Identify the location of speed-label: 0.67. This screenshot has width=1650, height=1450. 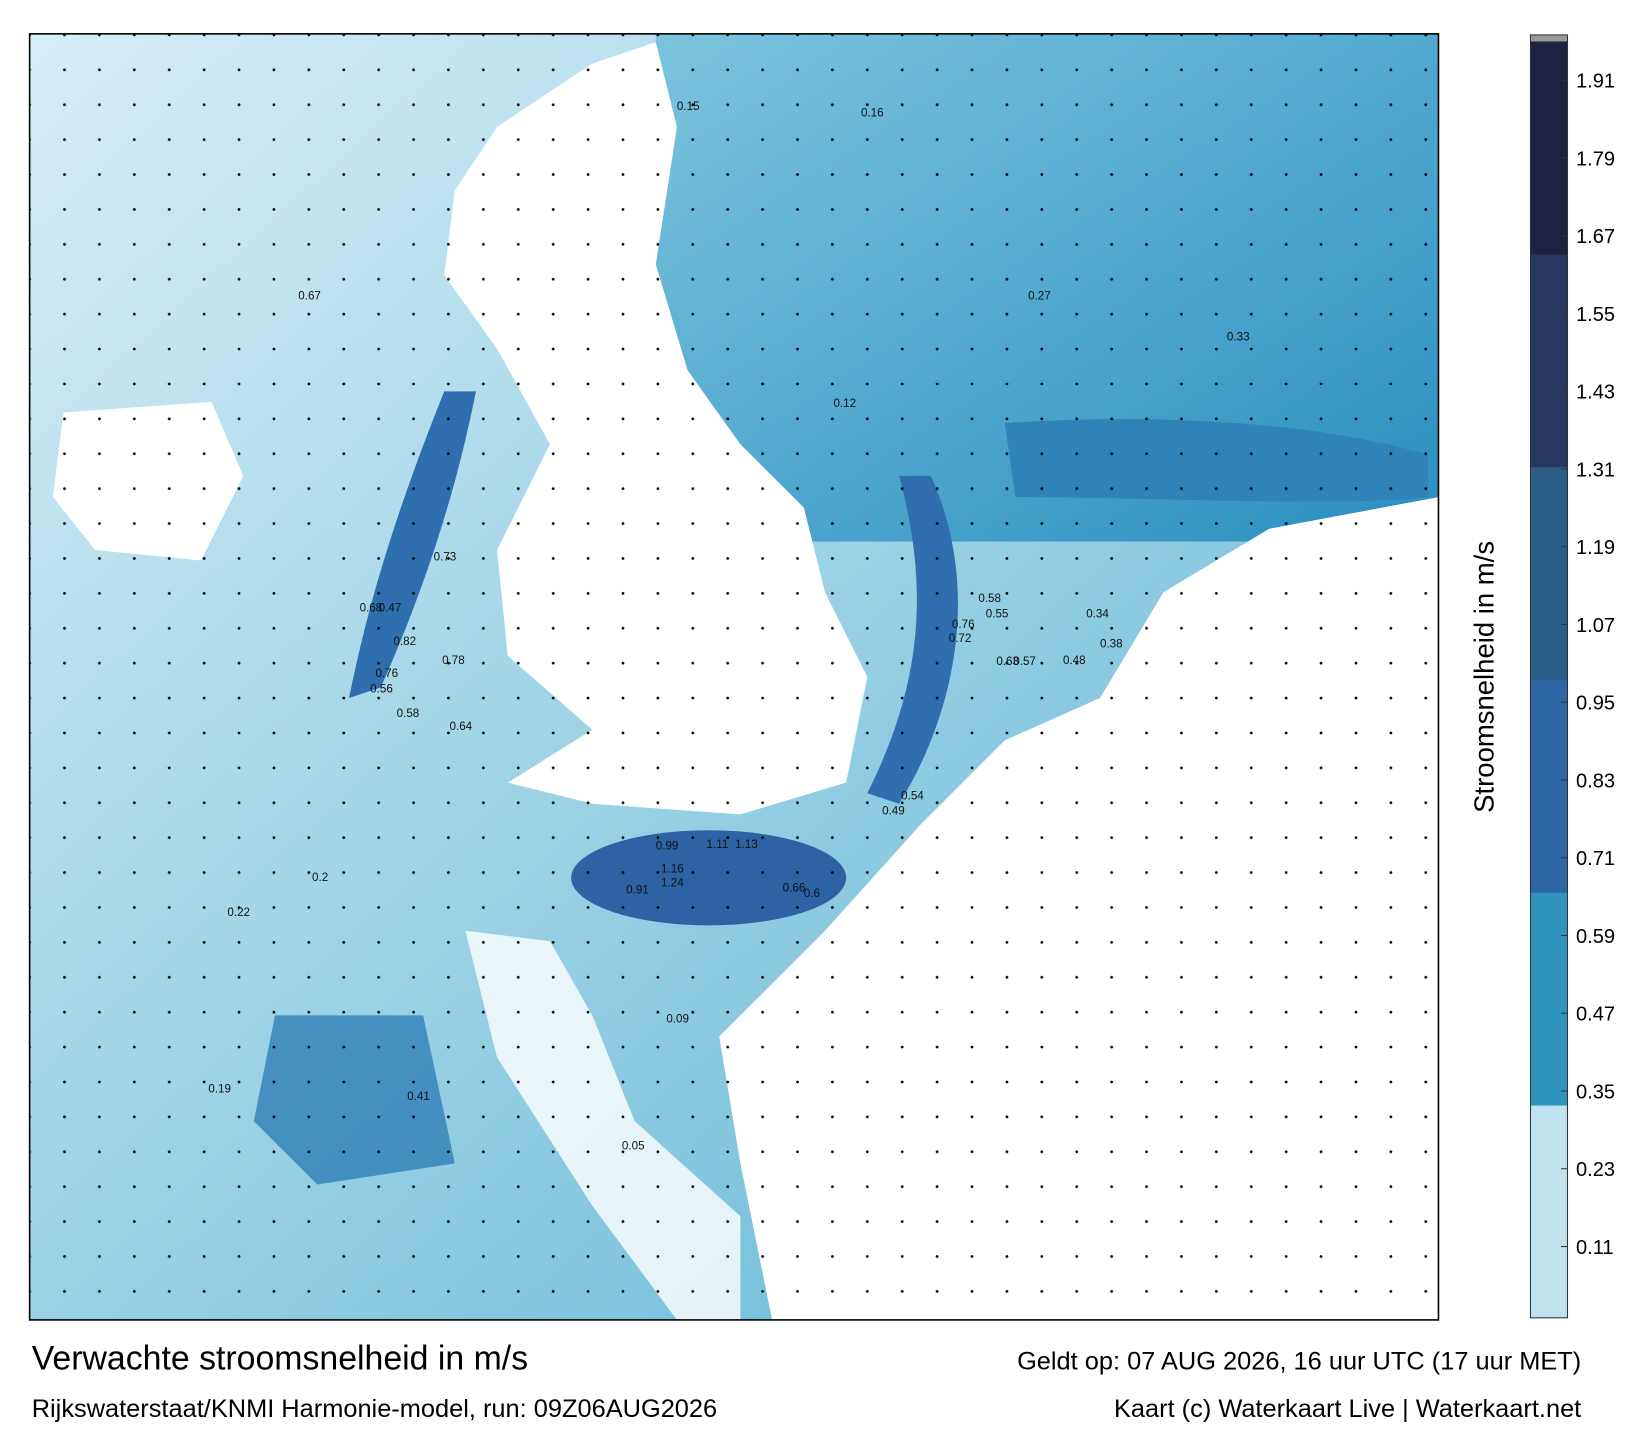
(309, 295).